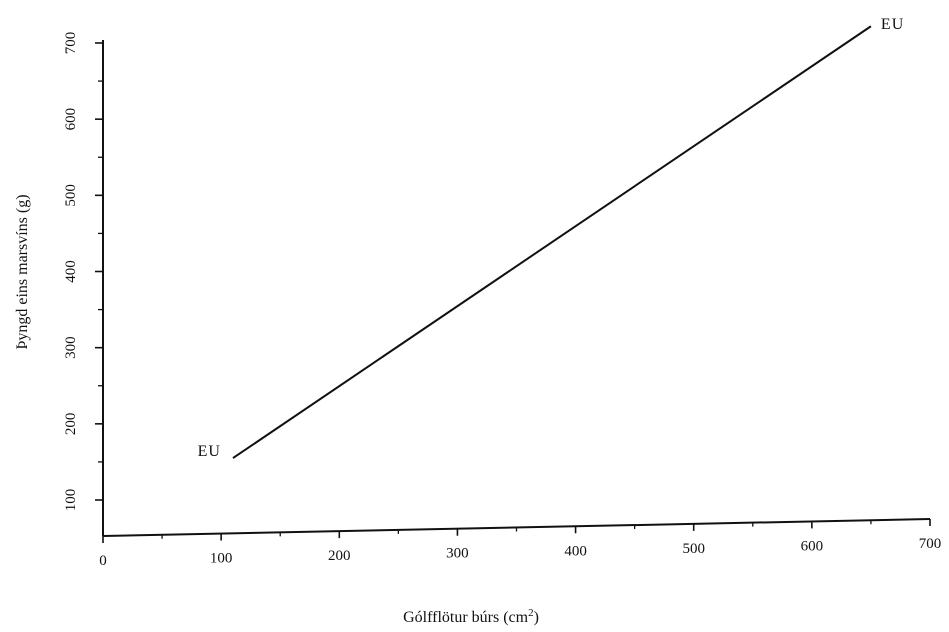  Describe the element at coordinates (71, 271) in the screenshot. I see `y-tick-label: 400` at that location.